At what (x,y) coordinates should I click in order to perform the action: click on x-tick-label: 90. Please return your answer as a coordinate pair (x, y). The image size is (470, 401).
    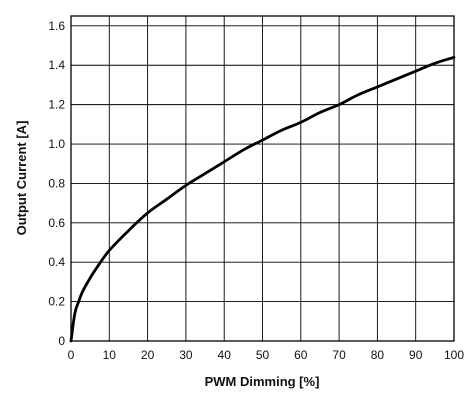
    Looking at the image, I should click on (416, 355).